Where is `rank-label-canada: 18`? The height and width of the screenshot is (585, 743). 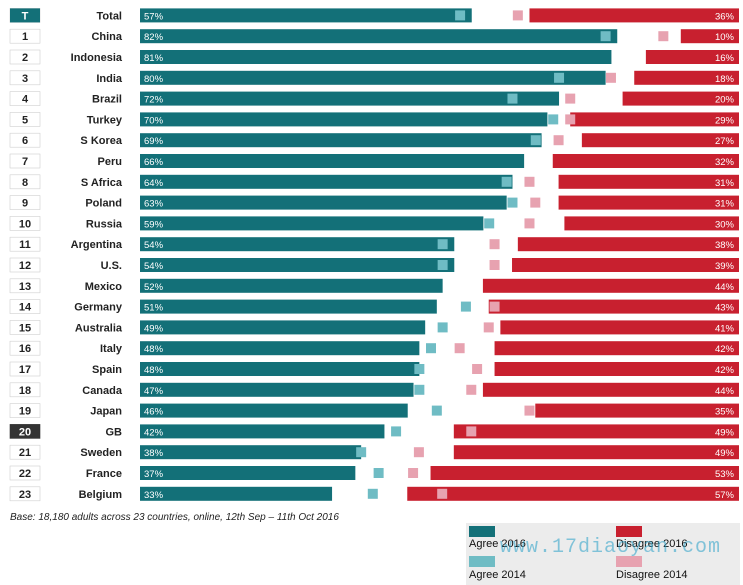
rank-label-canada: 18 is located at coordinates (25, 391).